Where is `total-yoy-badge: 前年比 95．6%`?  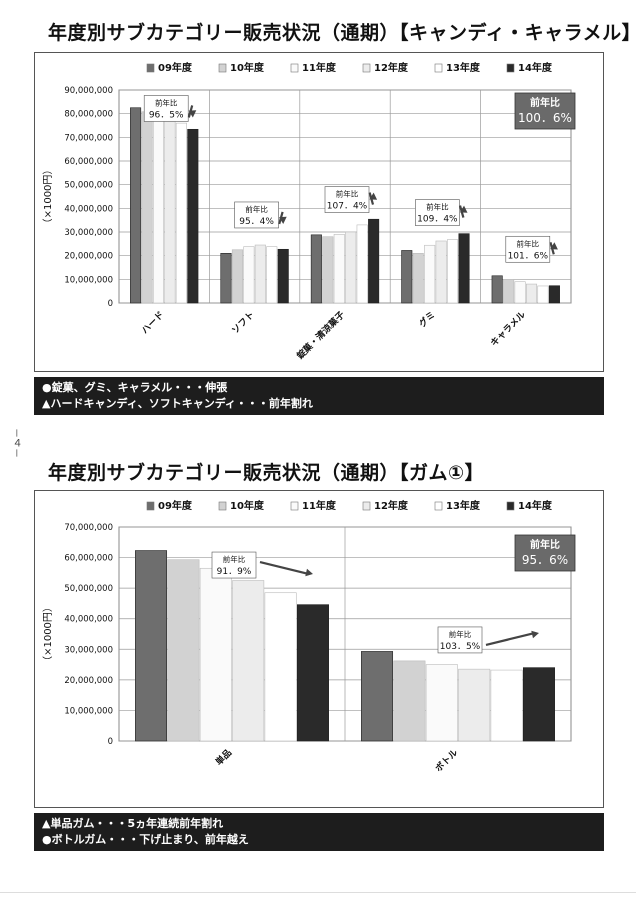
total-yoy-badge: 前年比 95．6% is located at coordinates (545, 553).